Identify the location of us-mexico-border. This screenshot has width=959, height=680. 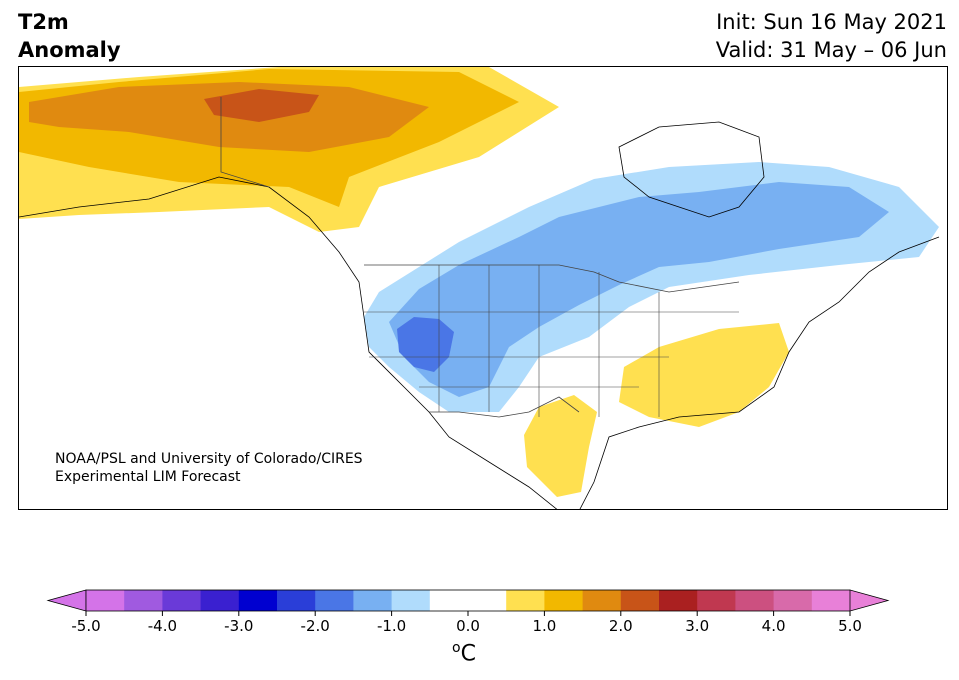
(504, 407).